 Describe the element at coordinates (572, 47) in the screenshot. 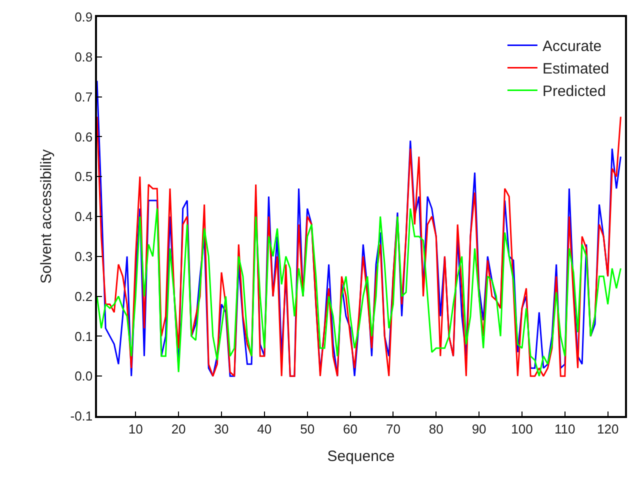

I see `legend-label: Accurate` at that location.